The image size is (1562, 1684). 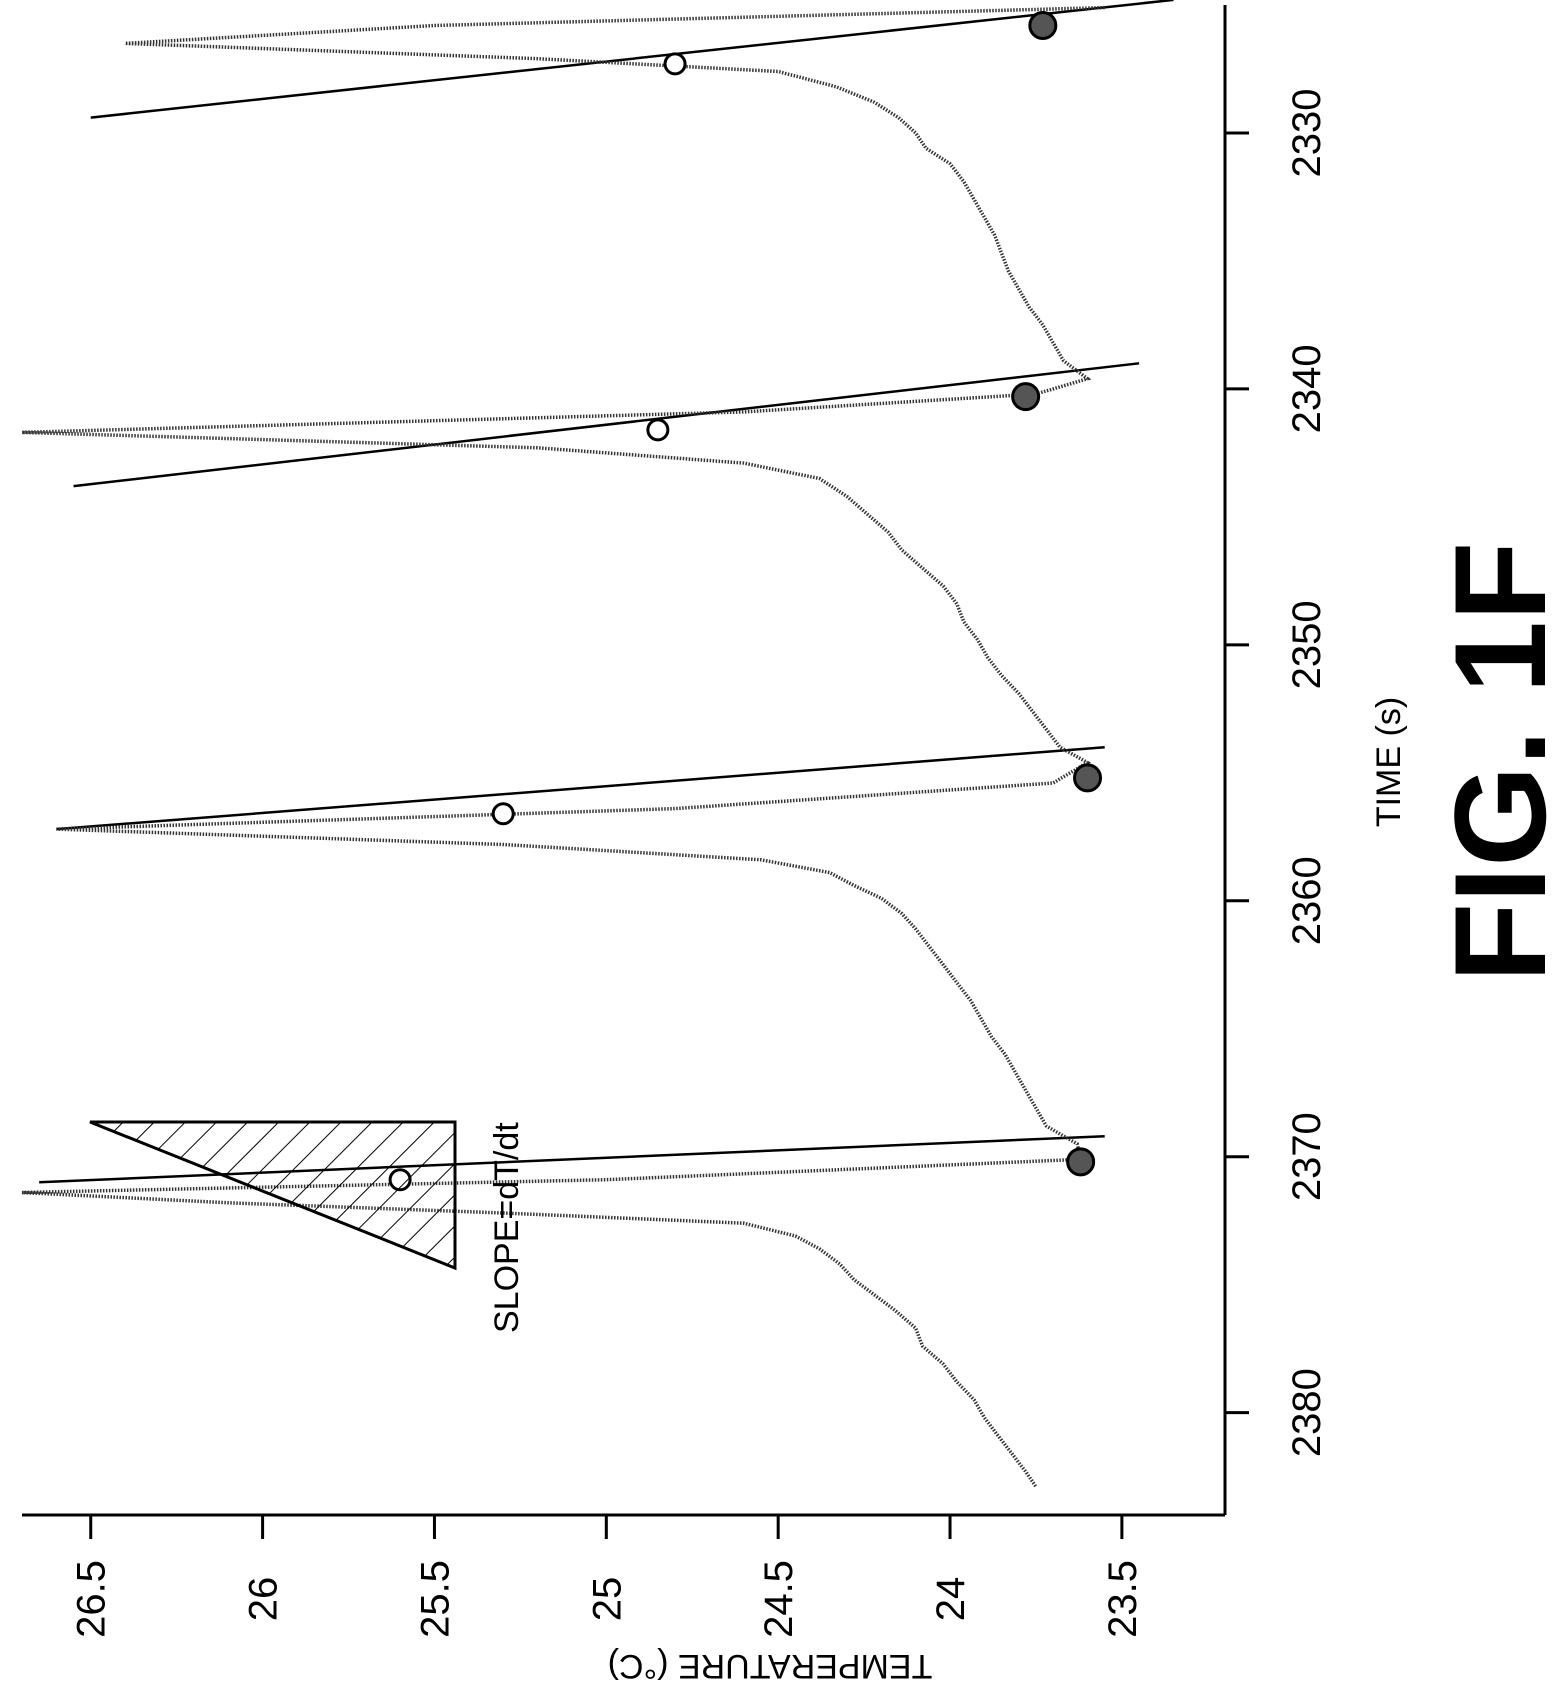 I want to click on x-tick-label: 2380, so click(x=1307, y=1412).